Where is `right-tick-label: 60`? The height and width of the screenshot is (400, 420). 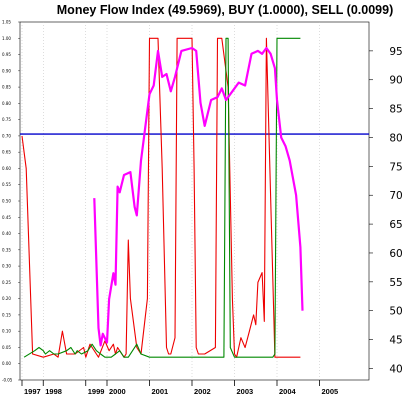
right-tick-label: 60 is located at coordinates (395, 254).